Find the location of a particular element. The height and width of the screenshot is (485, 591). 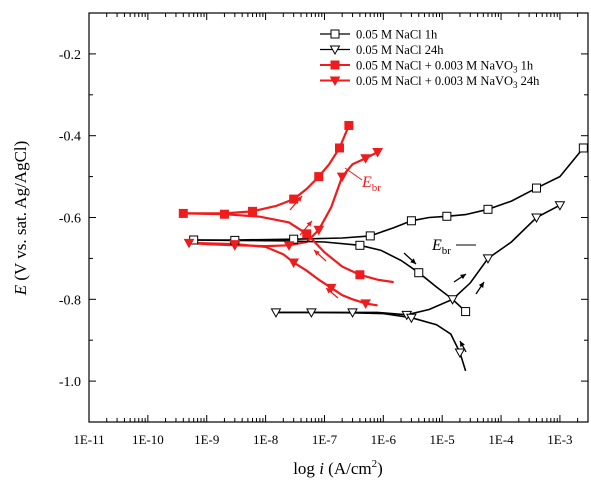

ebr-black-letter: E is located at coordinates (436, 245).